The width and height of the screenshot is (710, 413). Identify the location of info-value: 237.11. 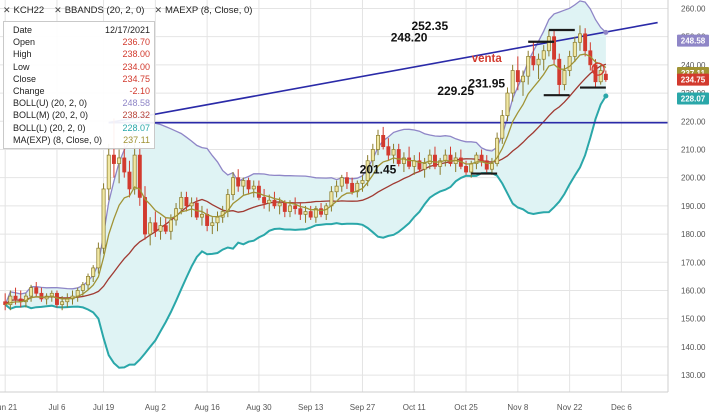
(136, 139).